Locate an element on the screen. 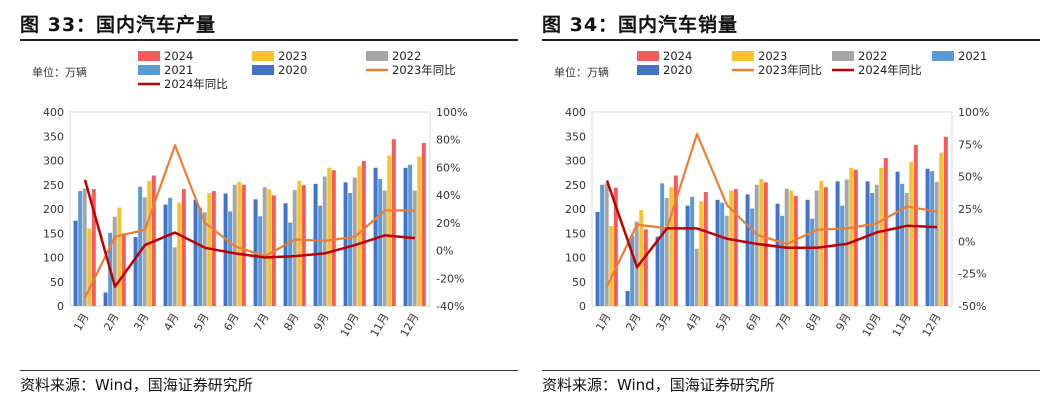 The image size is (1042, 406). y-tick-label: 50 is located at coordinates (579, 282).